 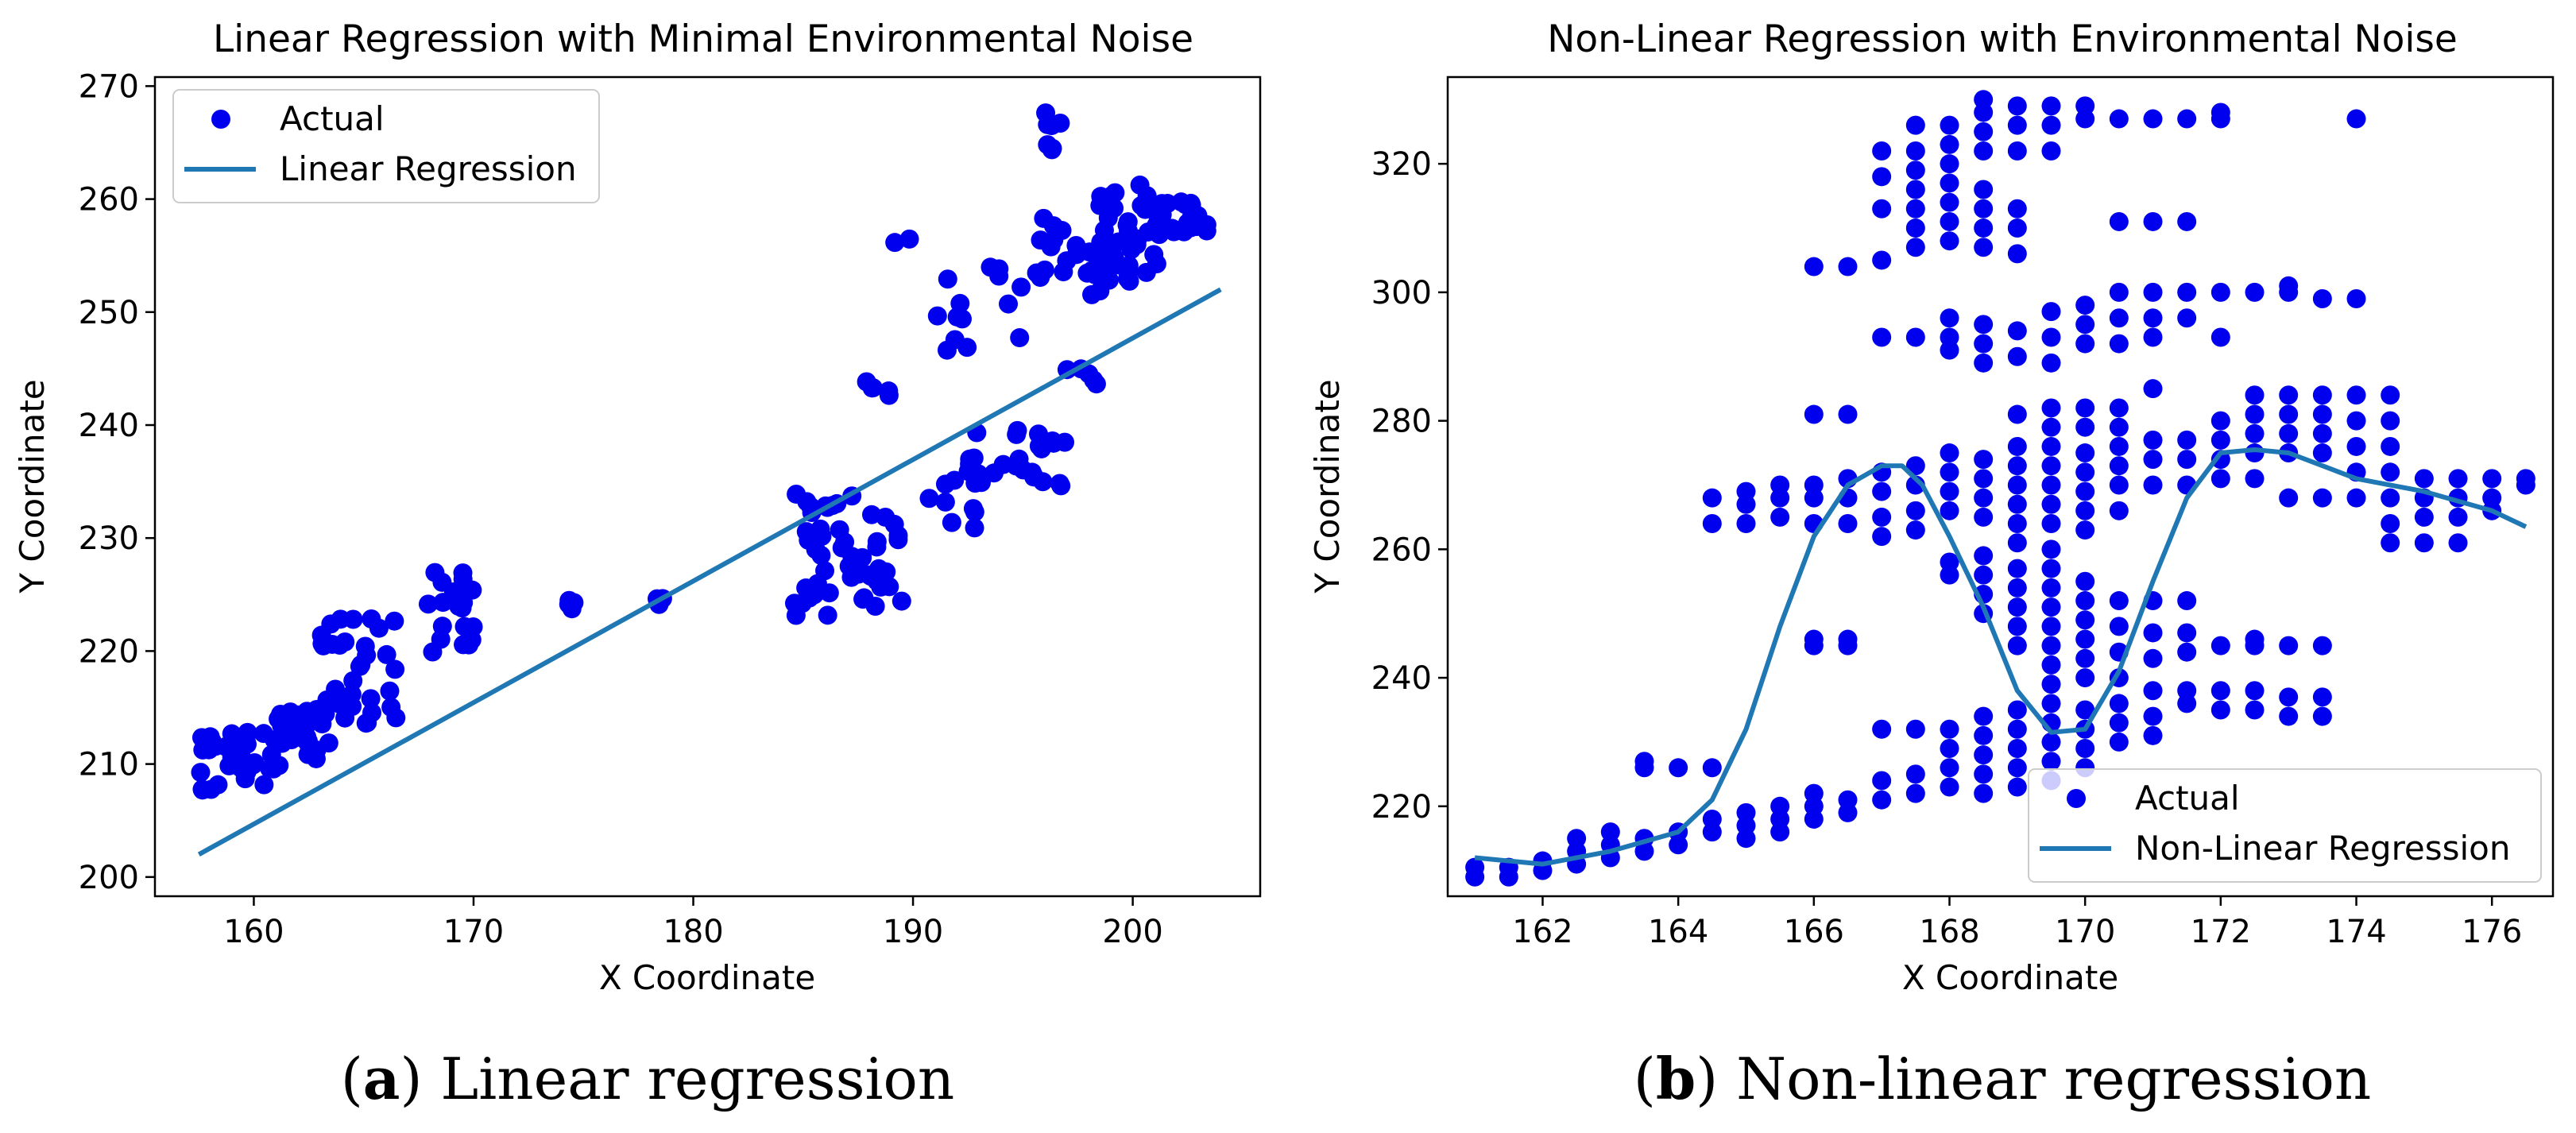 What do you see at coordinates (1401, 550) in the screenshot?
I see `y-tick-label: 260` at bounding box center [1401, 550].